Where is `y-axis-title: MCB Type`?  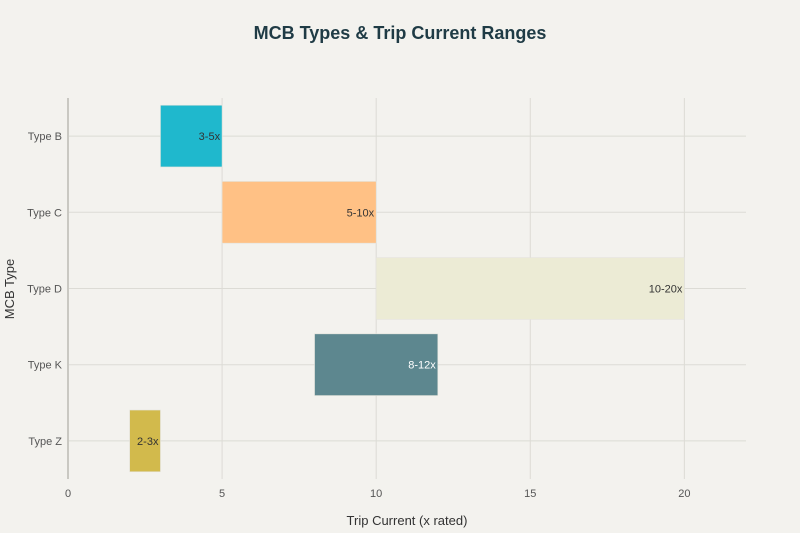
y-axis-title: MCB Type is located at coordinates (9, 289).